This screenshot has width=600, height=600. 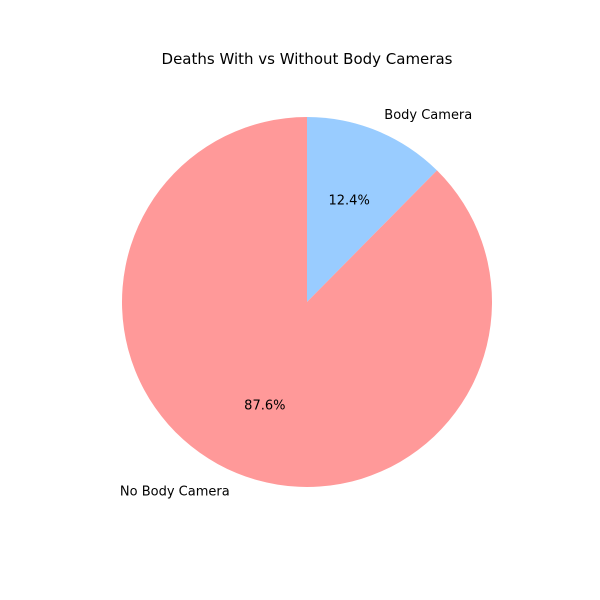 I want to click on pie-value-label: 12.4%, so click(x=349, y=200).